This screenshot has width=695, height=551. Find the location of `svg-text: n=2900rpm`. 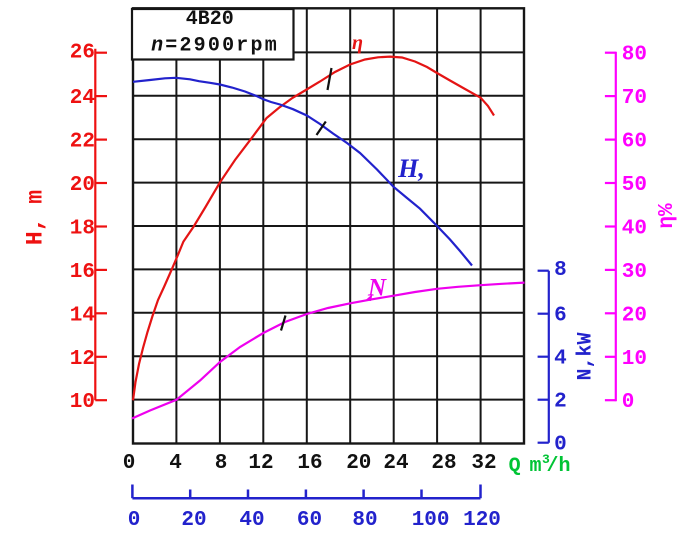

svg-text: n=2900rpm is located at coordinates (215, 46).